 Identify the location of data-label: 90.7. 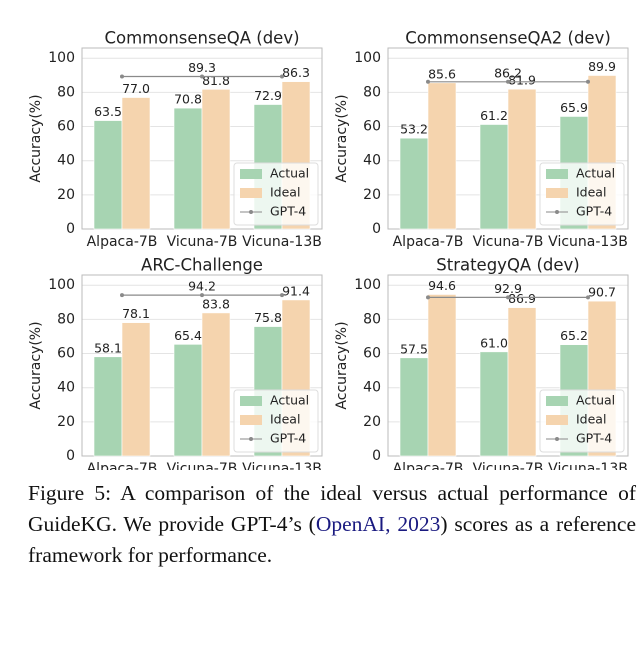
(602, 292).